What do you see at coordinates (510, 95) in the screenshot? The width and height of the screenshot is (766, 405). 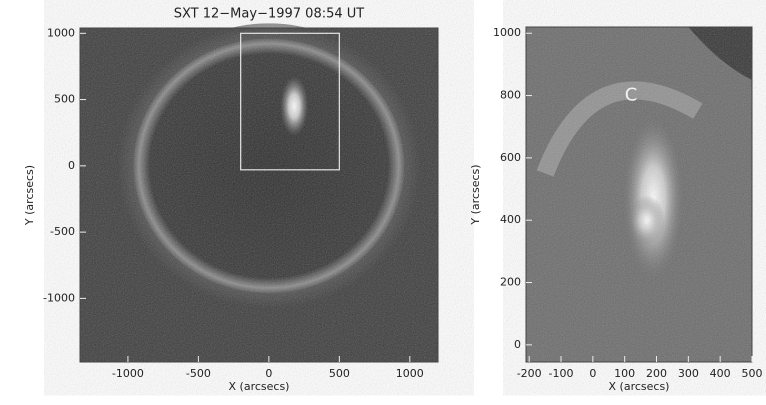 I see `y-tick-label: 800` at bounding box center [510, 95].